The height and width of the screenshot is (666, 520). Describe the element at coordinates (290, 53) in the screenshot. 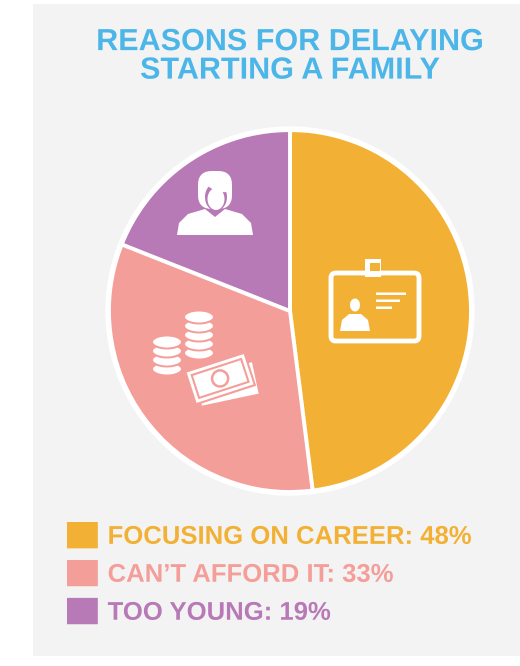

I see `chart-title: REASONS FOR DELAYING STARTING A FAMILY` at that location.